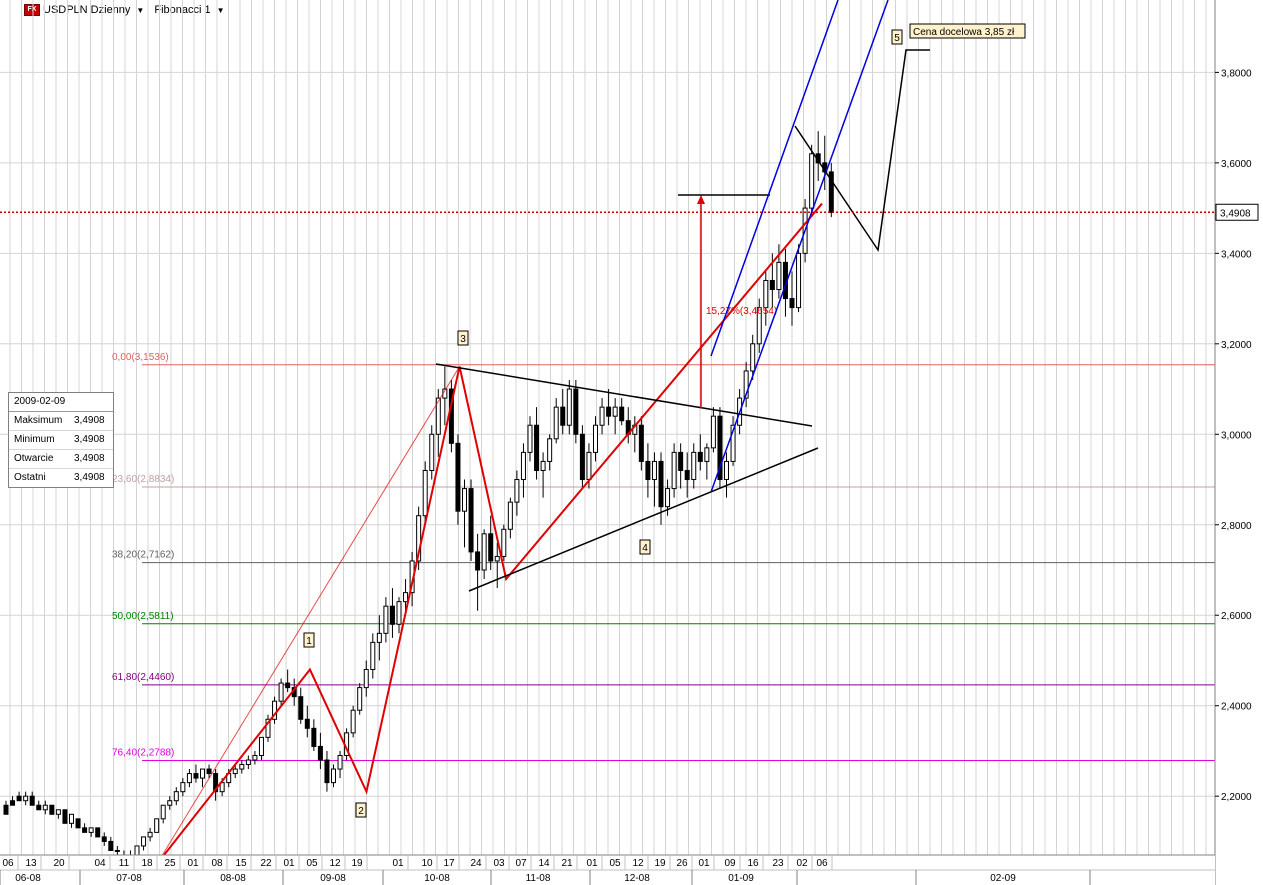 This screenshot has height=885, width=1263. What do you see at coordinates (147, 863) in the screenshot?
I see `day-label: 18` at bounding box center [147, 863].